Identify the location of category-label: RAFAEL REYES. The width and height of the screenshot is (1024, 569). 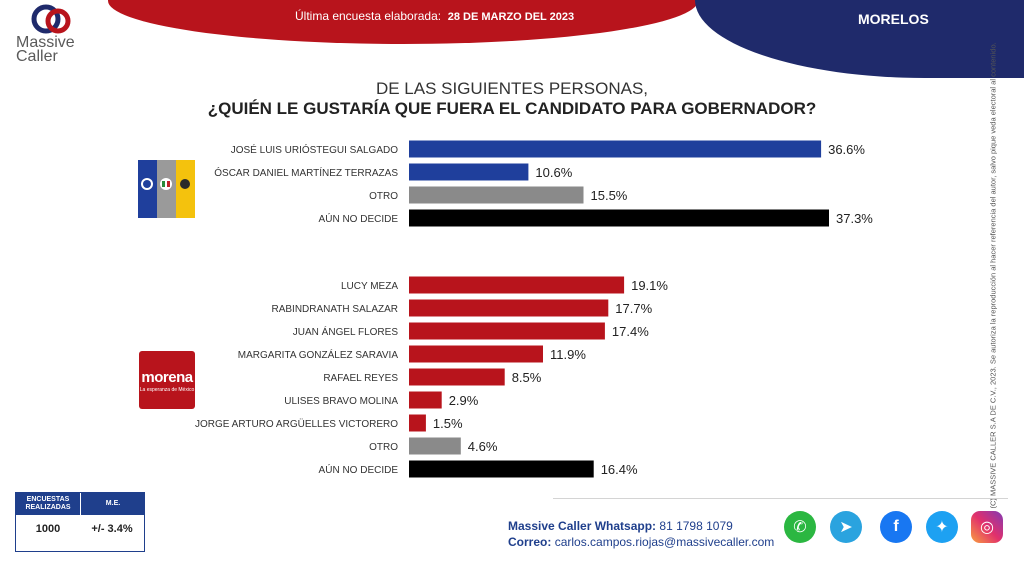
(360, 378).